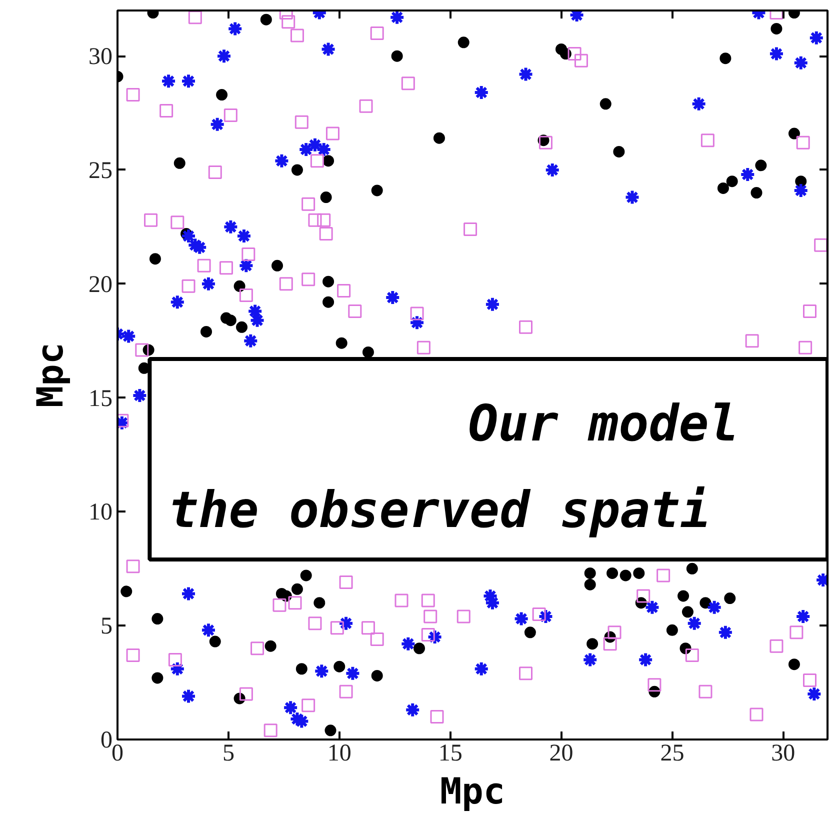 Image resolution: width=829 pixels, height=839 pixels. I want to click on y-tick-label: 25, so click(100, 171).